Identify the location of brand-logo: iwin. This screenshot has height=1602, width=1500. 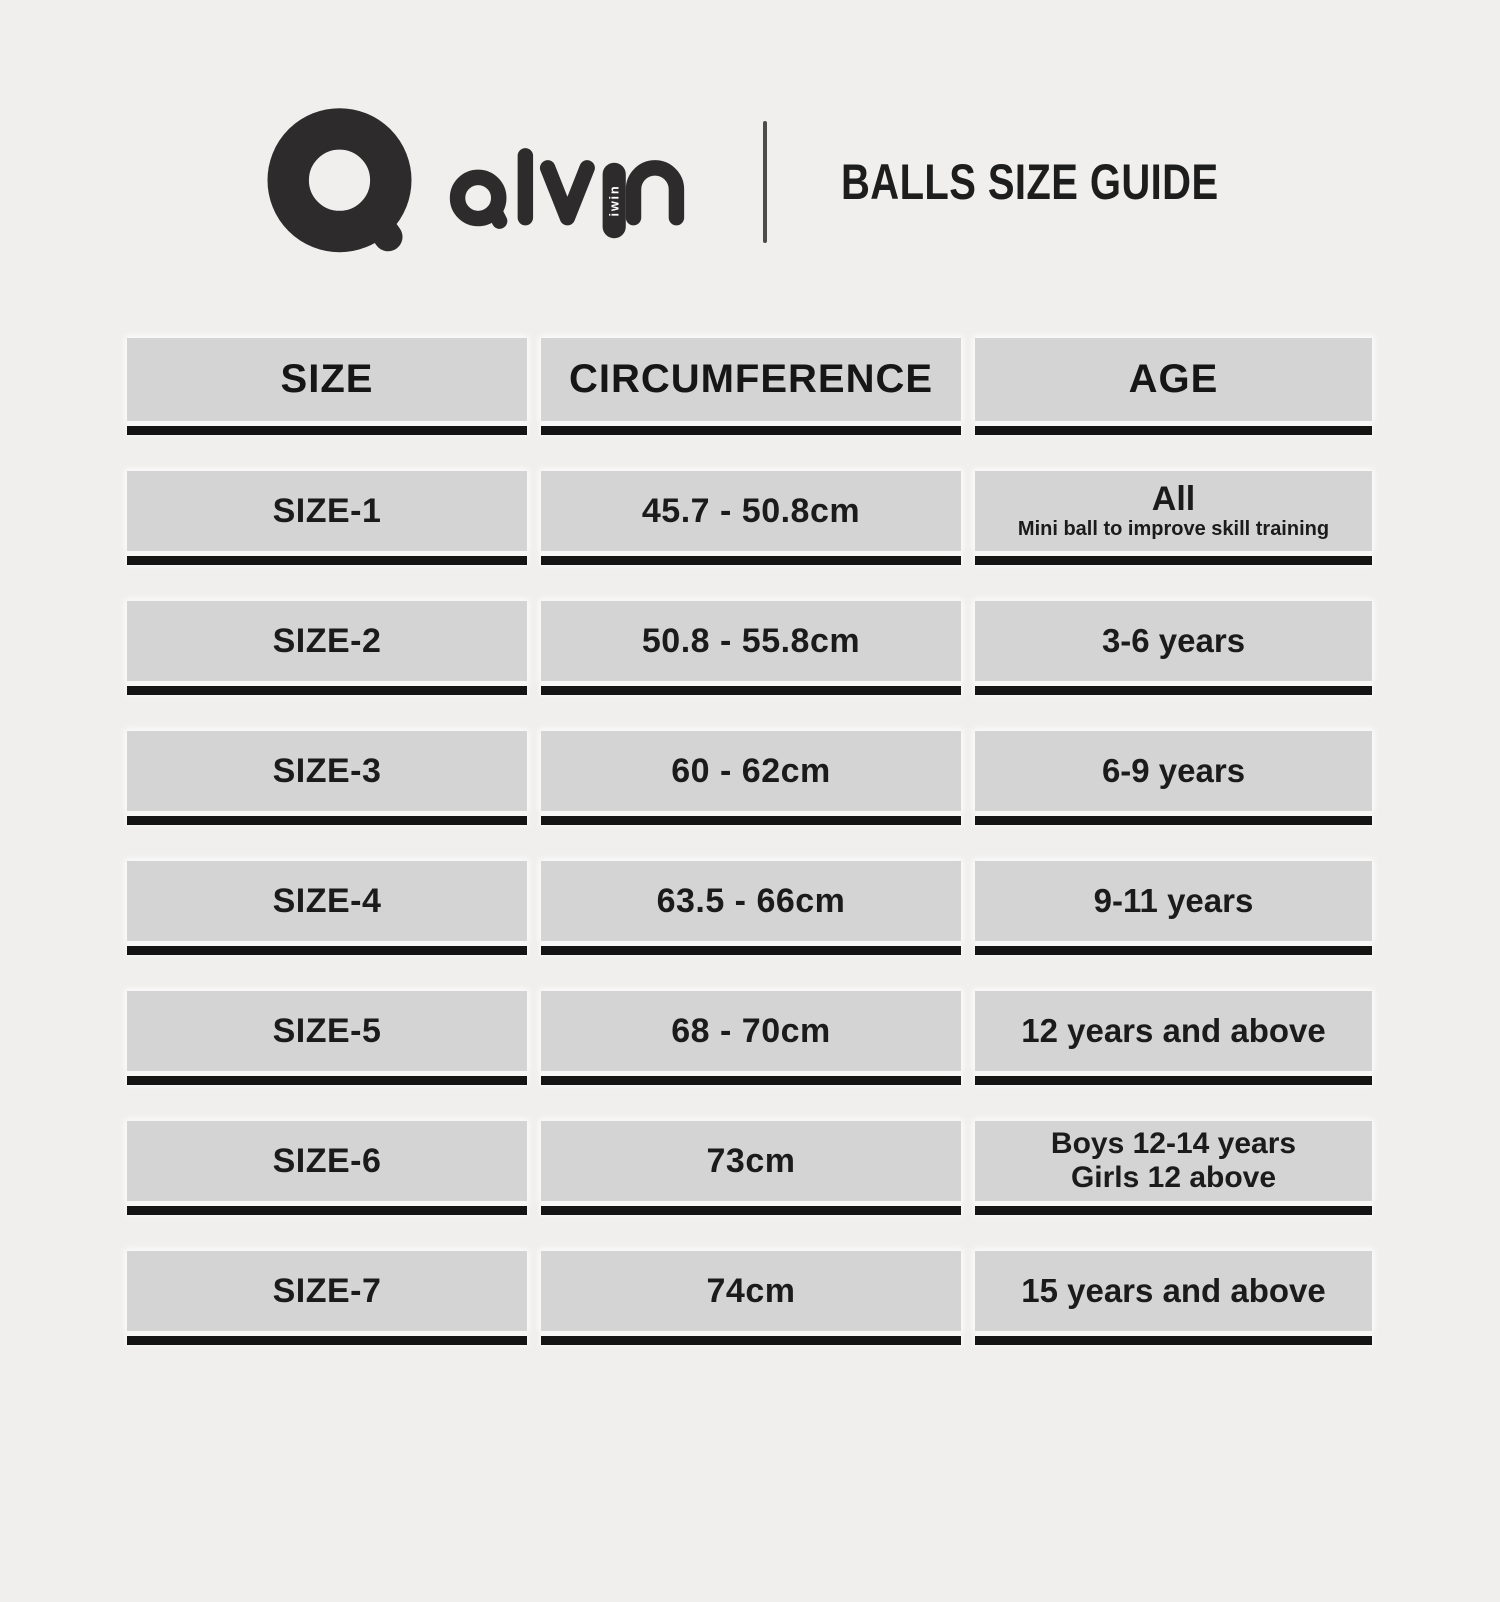
(484, 182).